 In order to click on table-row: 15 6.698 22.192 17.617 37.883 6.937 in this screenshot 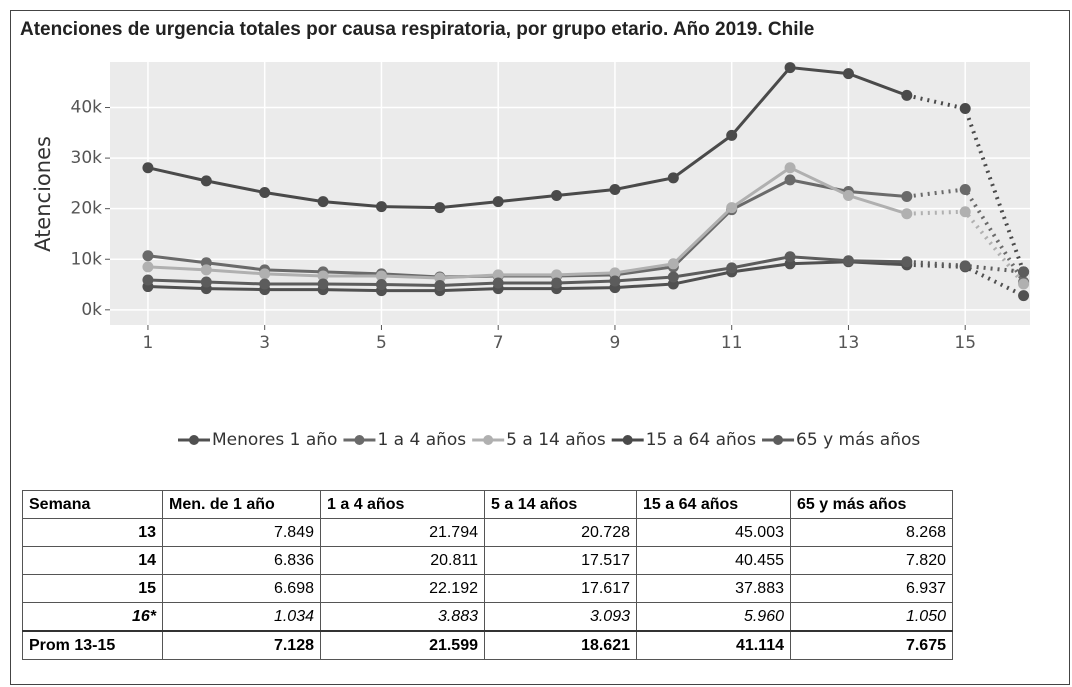, I will do `click(487, 588)`.